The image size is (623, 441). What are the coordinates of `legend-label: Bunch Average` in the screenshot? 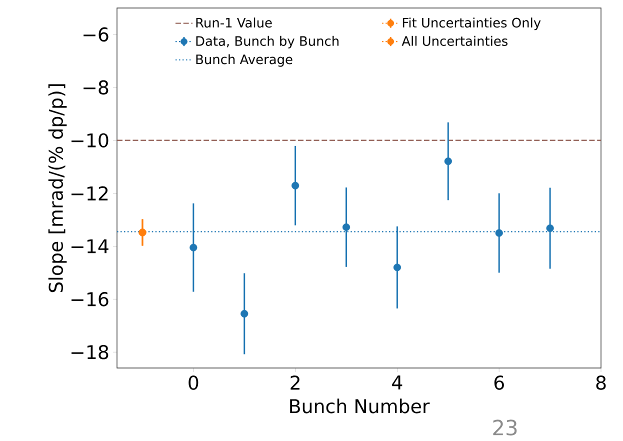 It's located at (244, 60).